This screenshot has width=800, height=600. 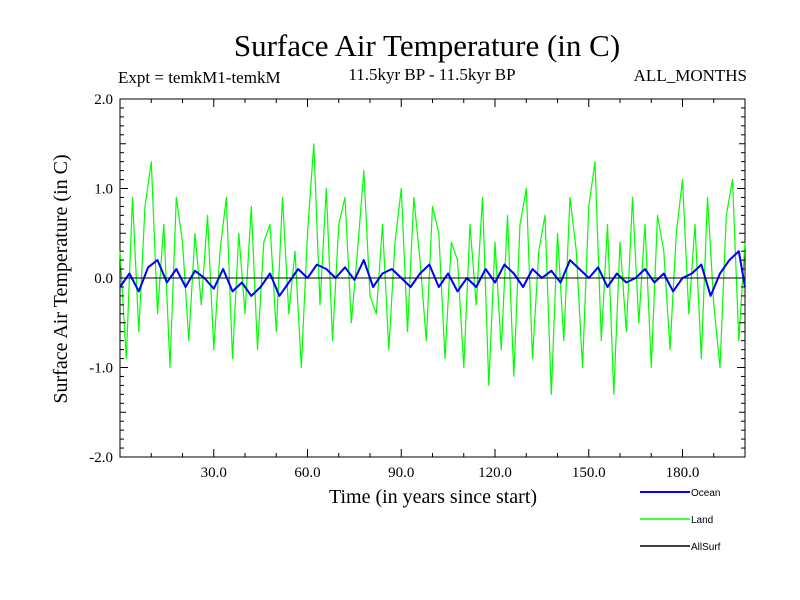 What do you see at coordinates (431, 74) in the screenshot?
I see `subtitle-period: 11.5kyr BP - 11.5kyr BP` at bounding box center [431, 74].